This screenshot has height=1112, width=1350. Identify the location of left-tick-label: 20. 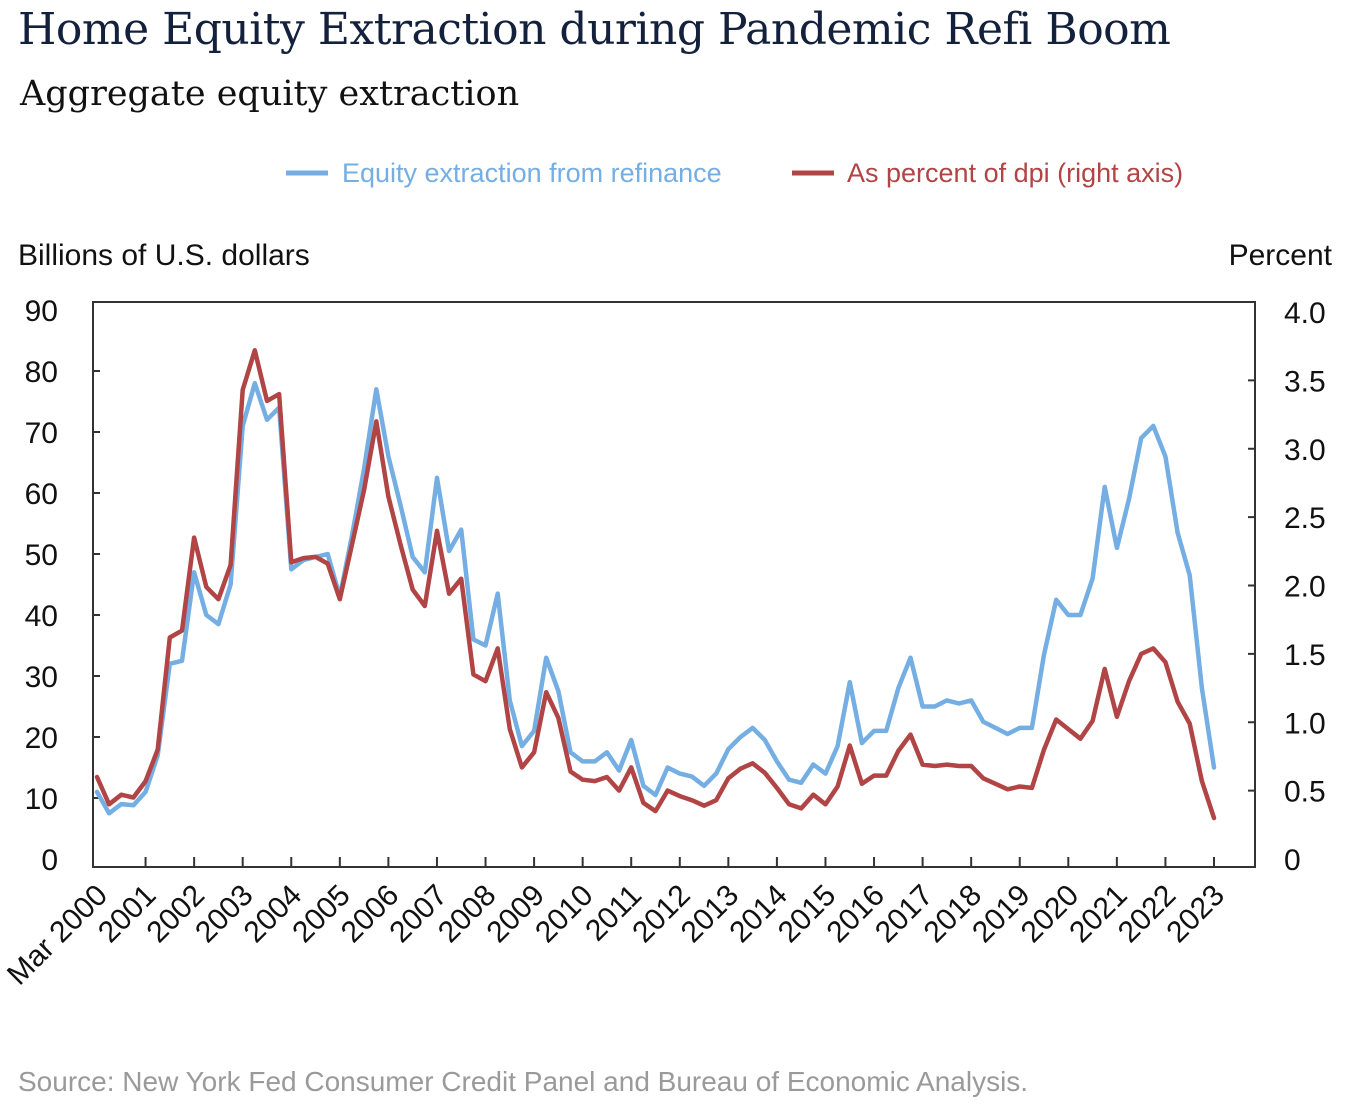
(41, 738).